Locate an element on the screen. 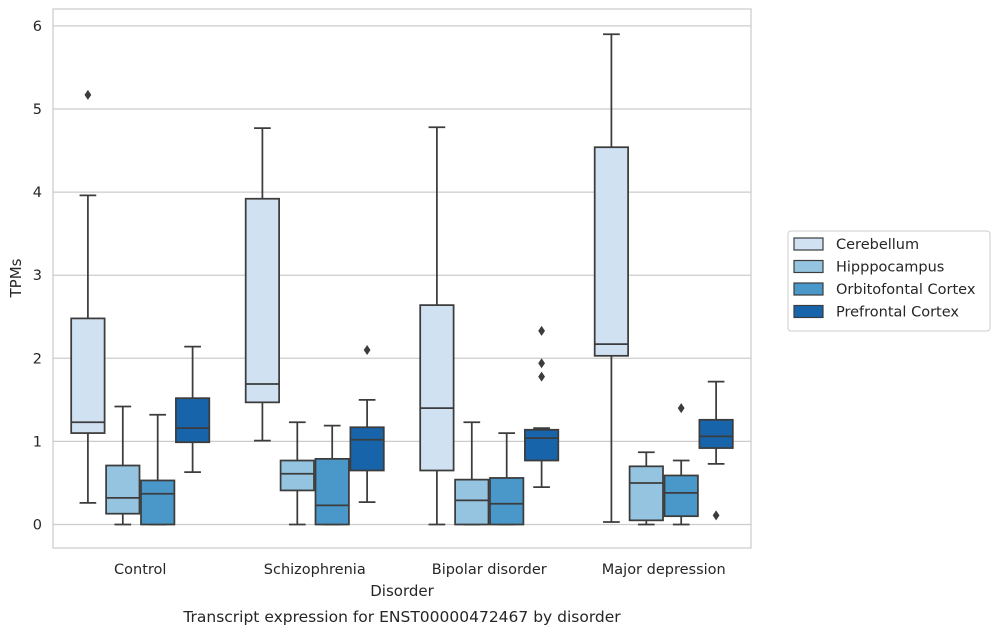  x-tick-label: Bipolar disorder is located at coordinates (489, 570).